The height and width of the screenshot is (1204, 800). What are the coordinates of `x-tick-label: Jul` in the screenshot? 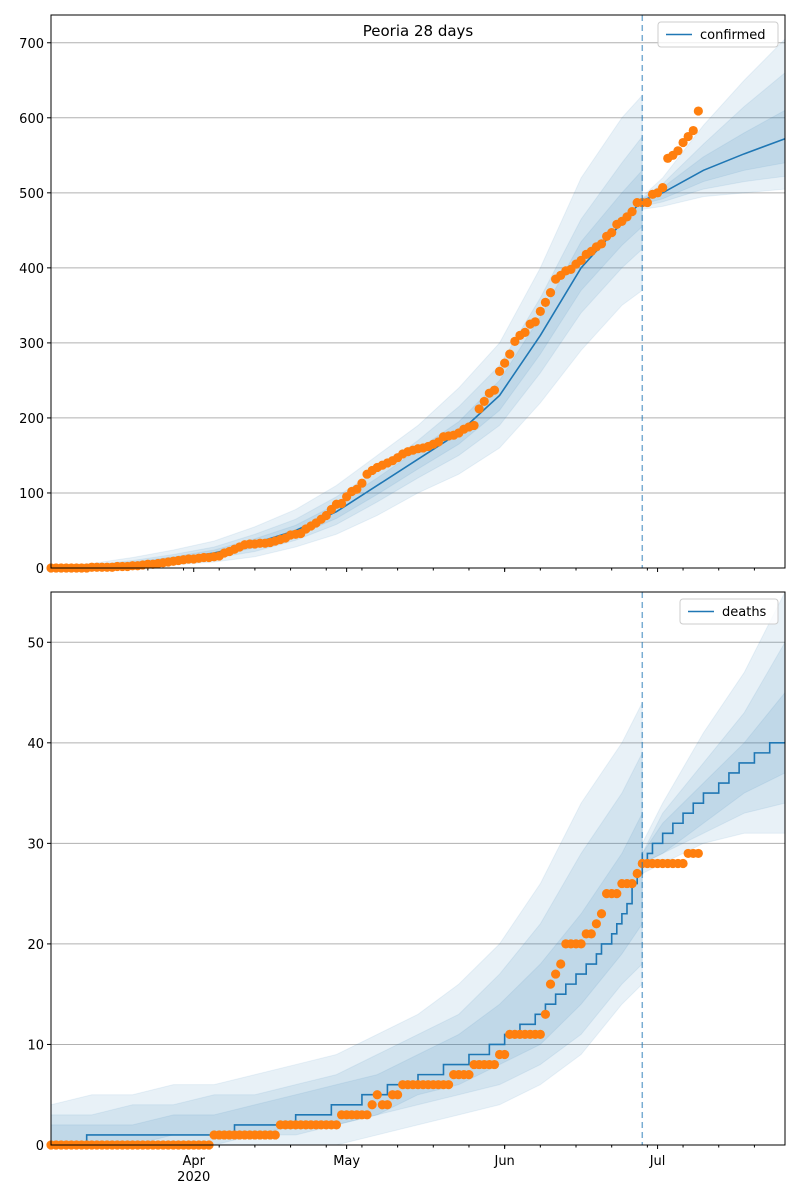 It's located at (657, 1161).